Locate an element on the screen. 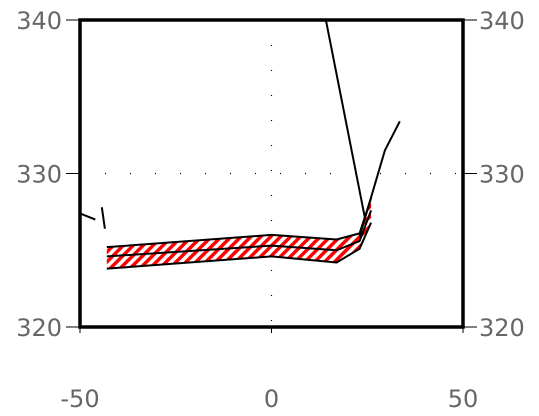  x-tick-label: 0 is located at coordinates (272, 399).